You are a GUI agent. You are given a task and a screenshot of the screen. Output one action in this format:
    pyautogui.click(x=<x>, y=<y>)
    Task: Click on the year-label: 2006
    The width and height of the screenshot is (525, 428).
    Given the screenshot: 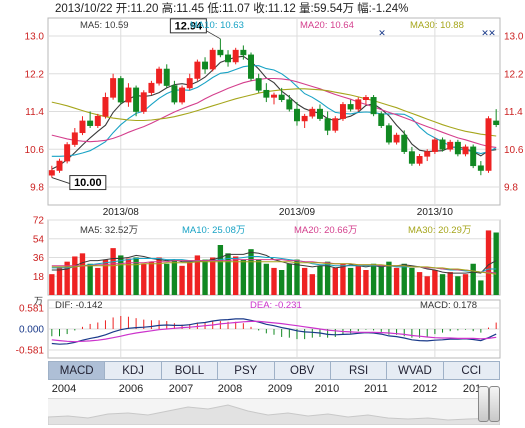 What is the action you would take?
    pyautogui.click(x=131, y=389)
    